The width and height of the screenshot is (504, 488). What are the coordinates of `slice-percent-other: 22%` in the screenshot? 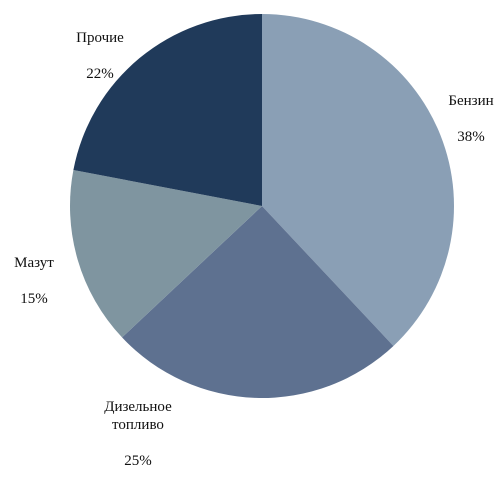 It's located at (100, 74).